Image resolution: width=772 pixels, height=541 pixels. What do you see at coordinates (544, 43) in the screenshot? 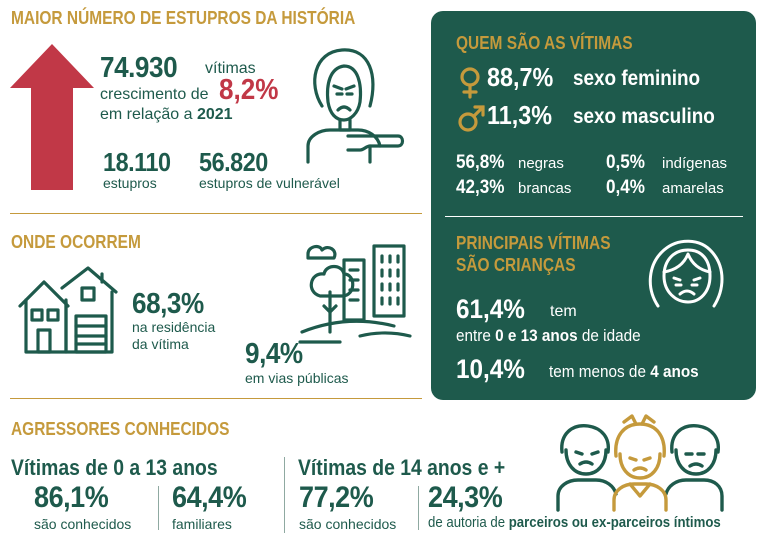
I see `panel-victims-title: QUEM SÃO AS VÍTIMAS` at bounding box center [544, 43].